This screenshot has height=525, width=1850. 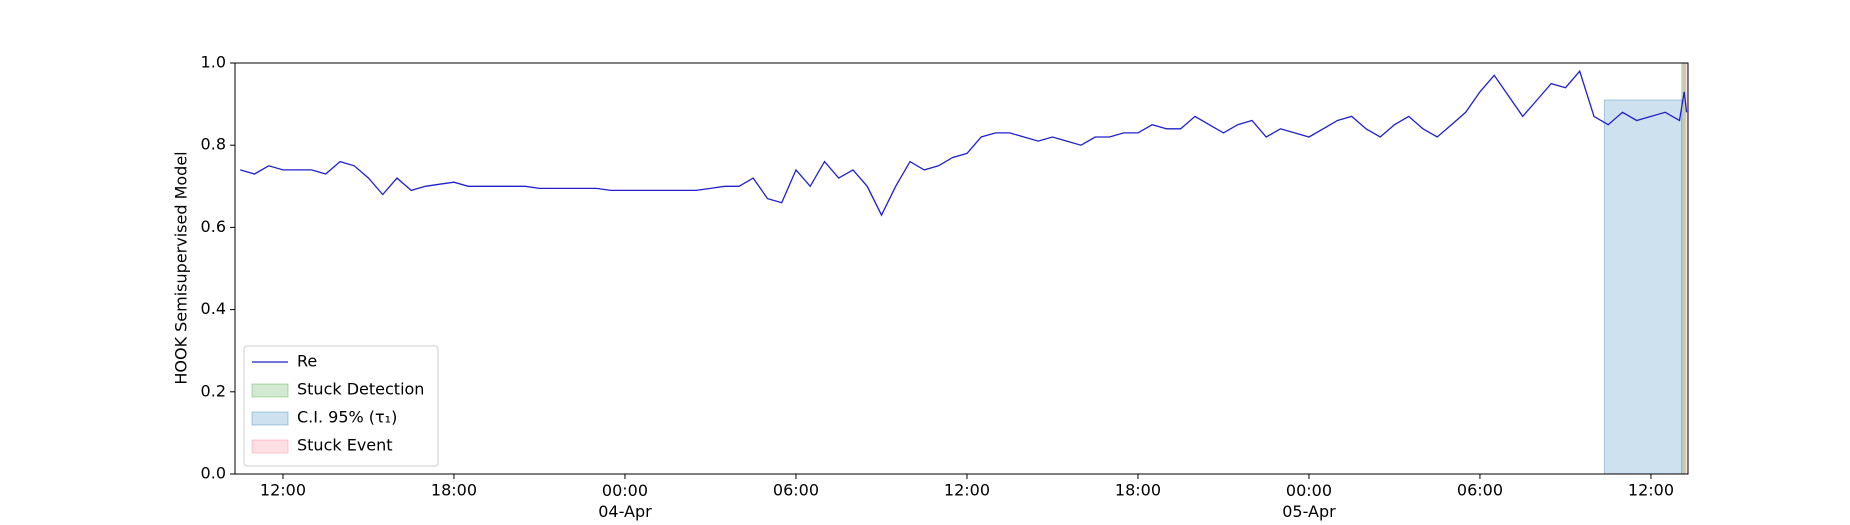 I want to click on legend-label: Stuck Detection, so click(x=360, y=389).